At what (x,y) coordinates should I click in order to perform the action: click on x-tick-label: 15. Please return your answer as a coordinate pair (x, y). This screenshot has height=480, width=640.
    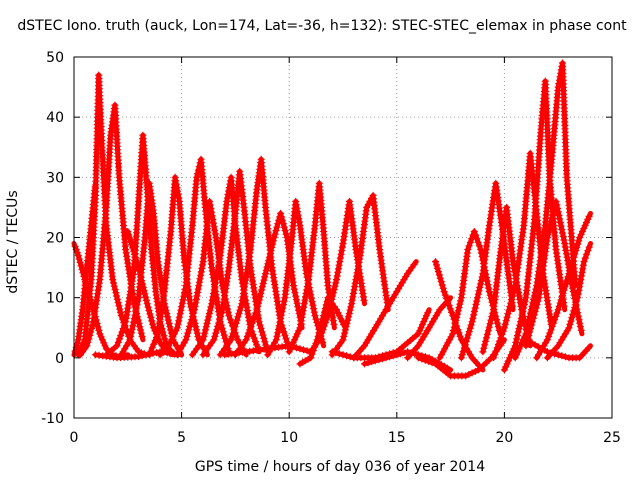
    Looking at the image, I should click on (397, 438).